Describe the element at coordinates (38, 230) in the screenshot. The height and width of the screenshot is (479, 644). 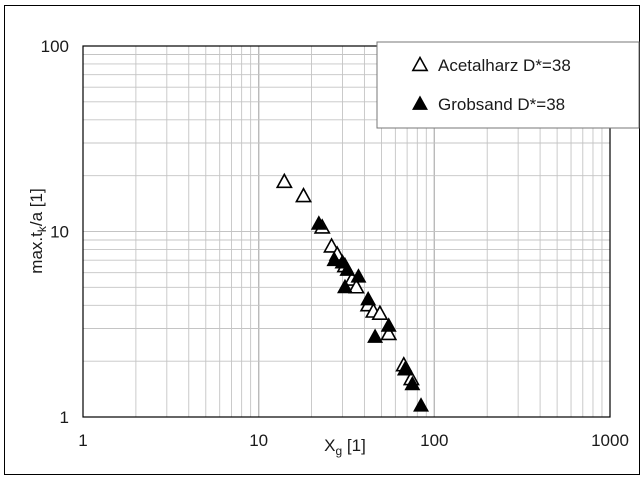
I see `y-axis-title: max.tk/a [1]` at that location.